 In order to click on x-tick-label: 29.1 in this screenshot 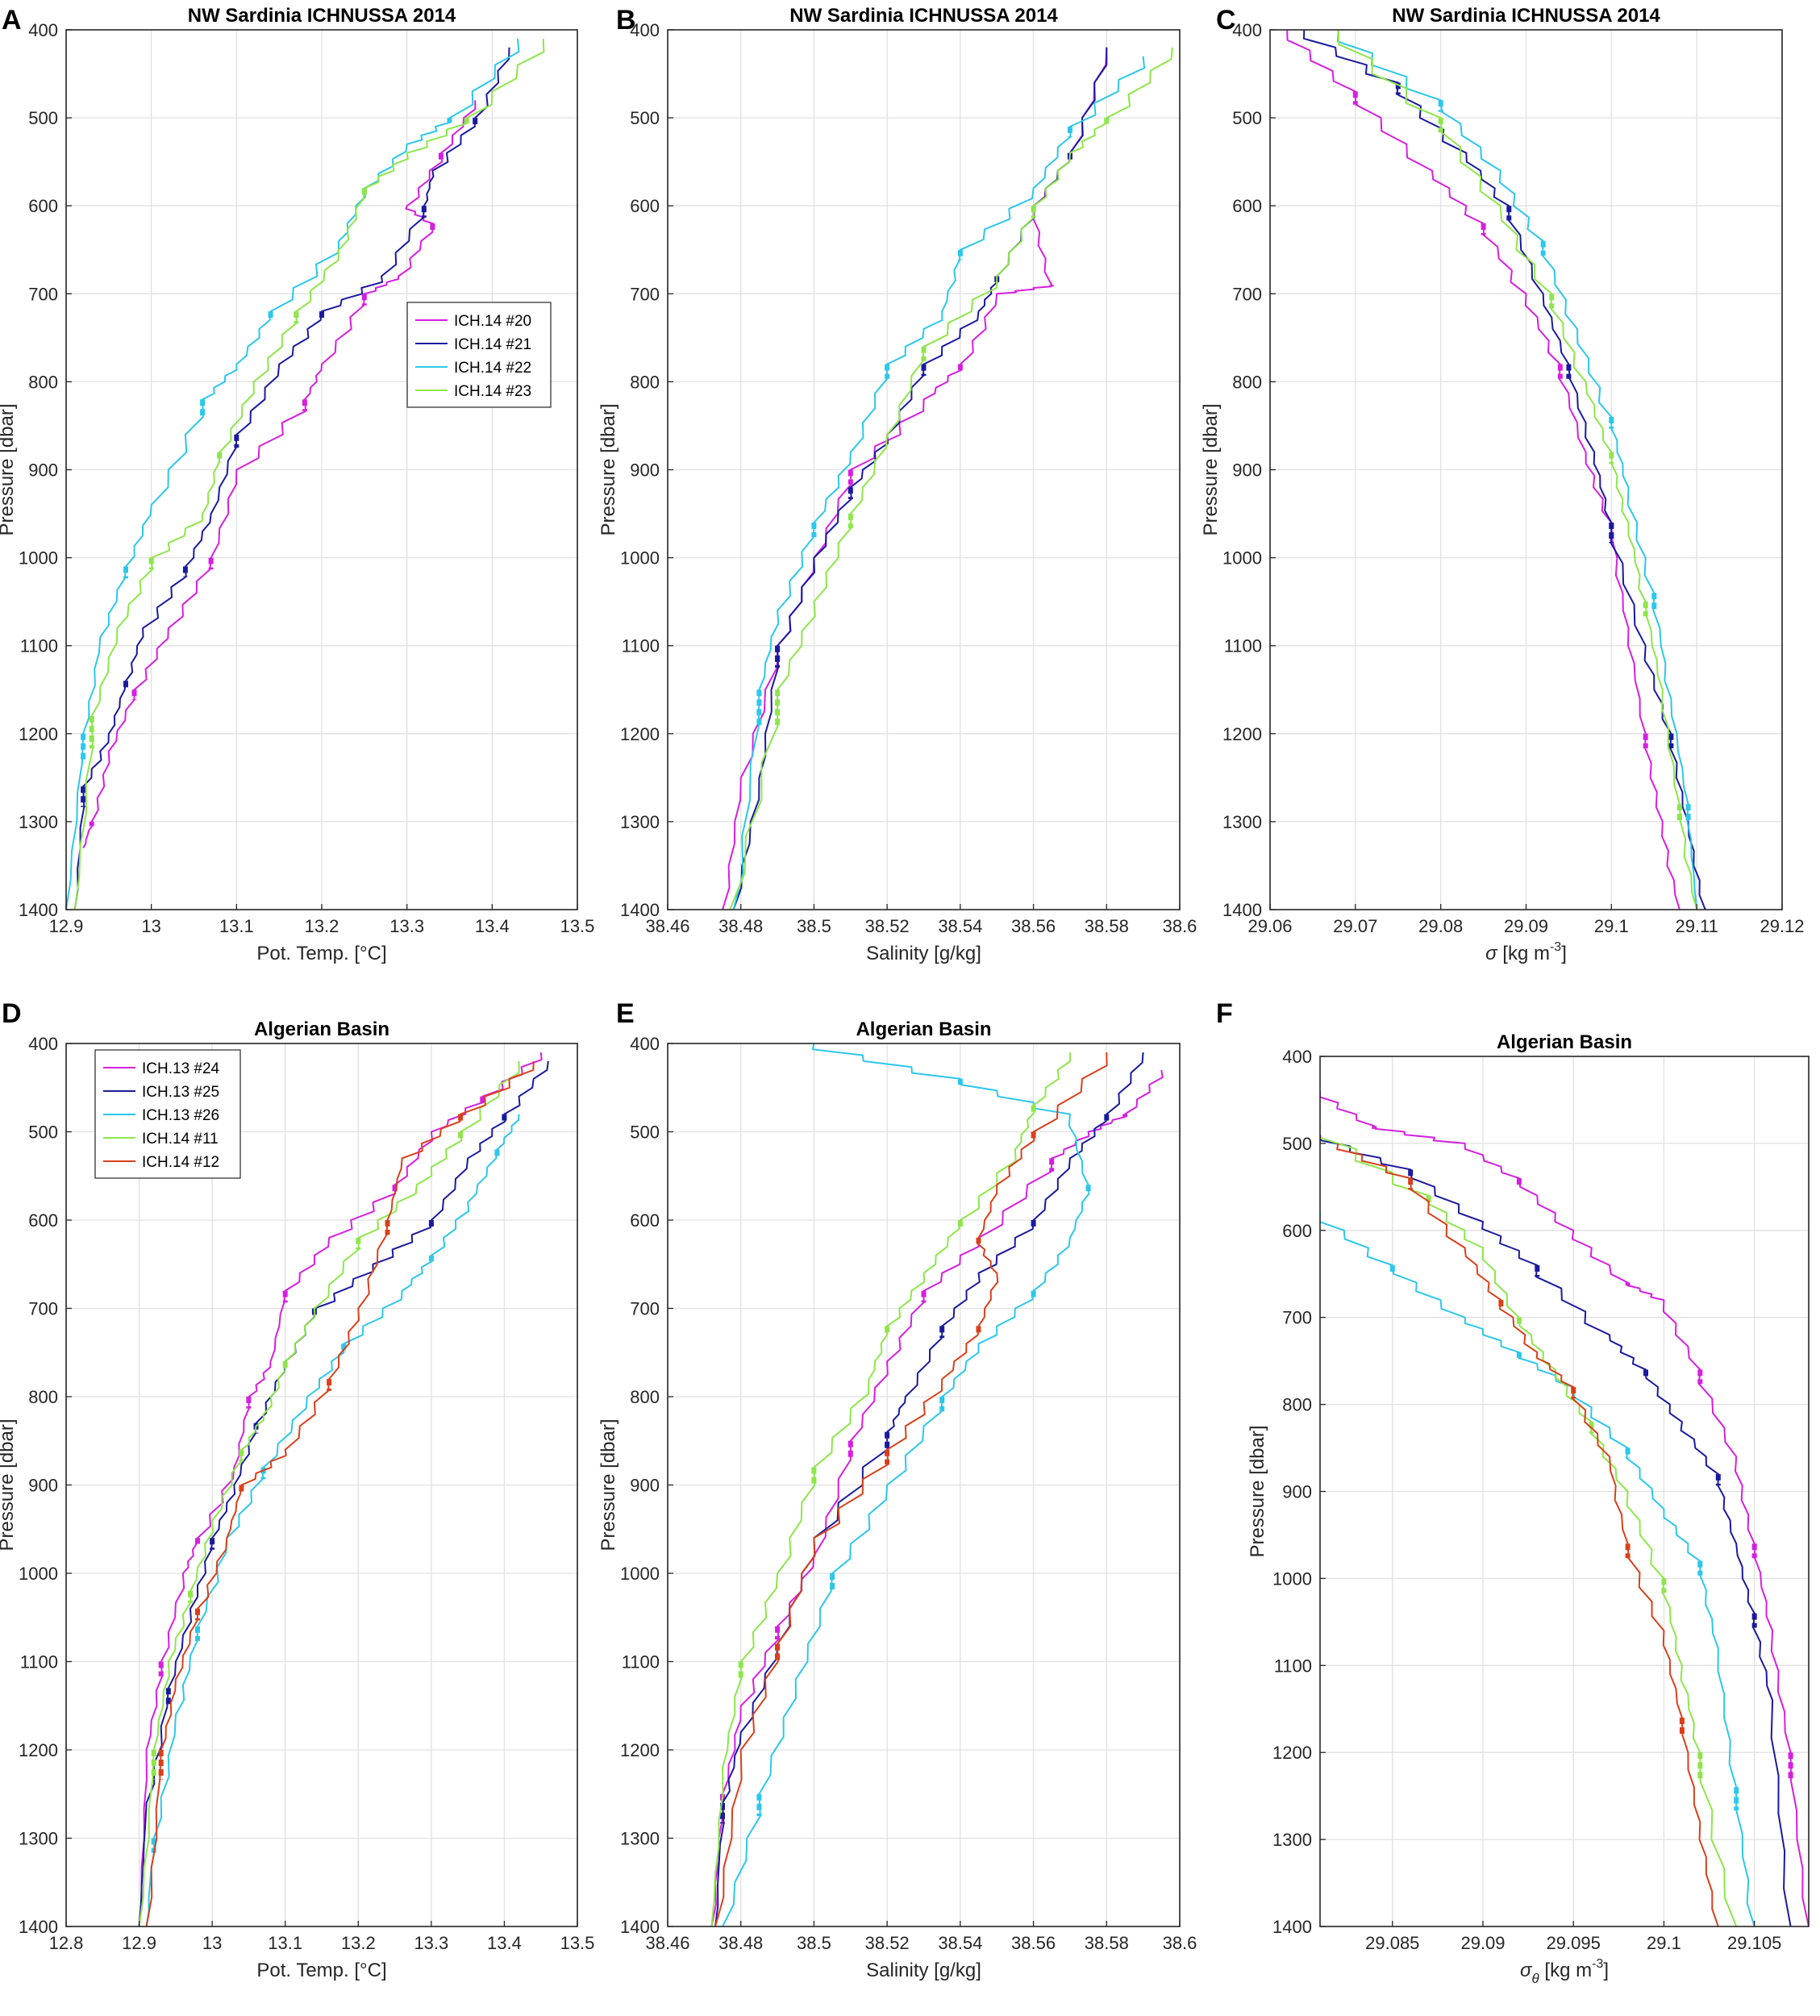, I will do `click(1611, 926)`.